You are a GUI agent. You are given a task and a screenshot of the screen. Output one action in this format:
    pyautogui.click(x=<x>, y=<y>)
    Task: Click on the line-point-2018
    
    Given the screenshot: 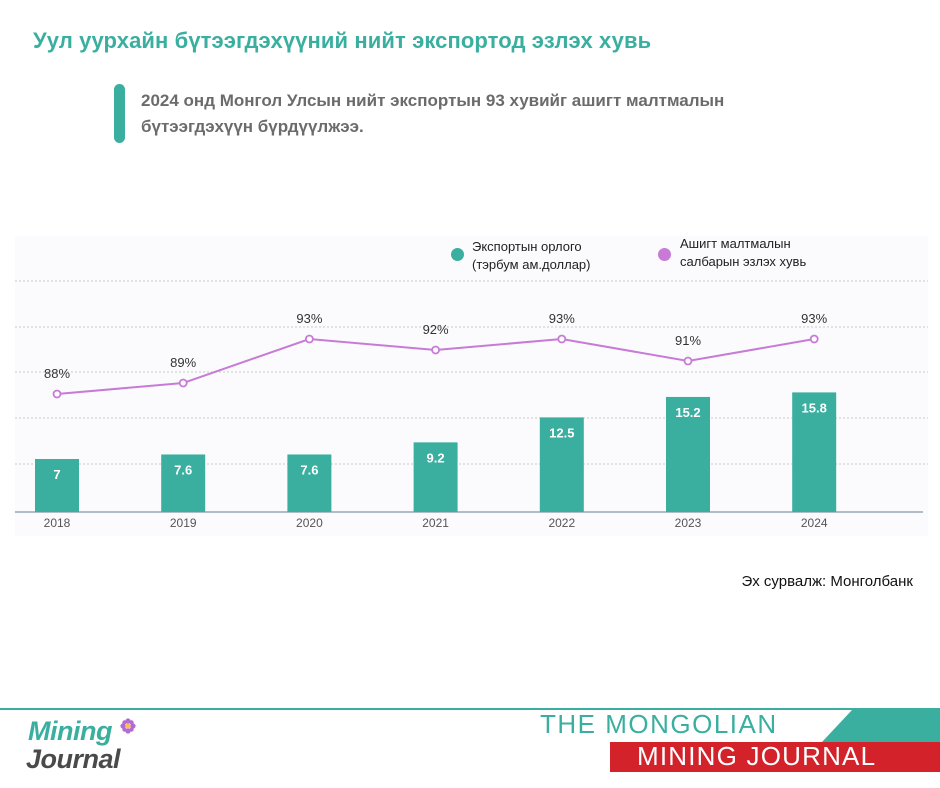 What is the action you would take?
    pyautogui.click(x=57, y=394)
    